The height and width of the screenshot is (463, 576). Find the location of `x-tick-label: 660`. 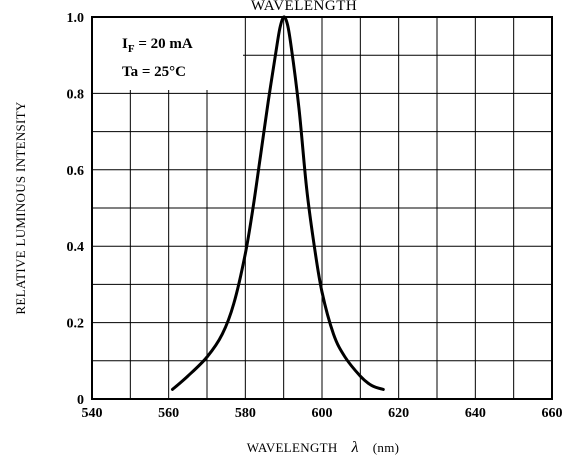

x-tick-label: 660 is located at coordinates (552, 413).